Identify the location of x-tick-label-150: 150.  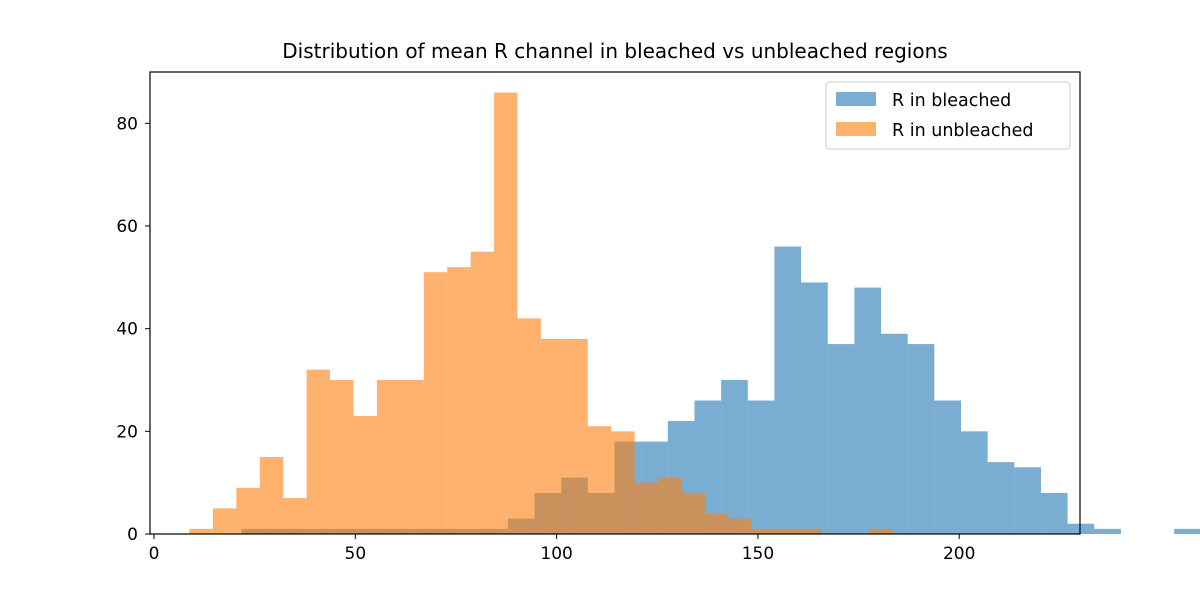
(758, 554).